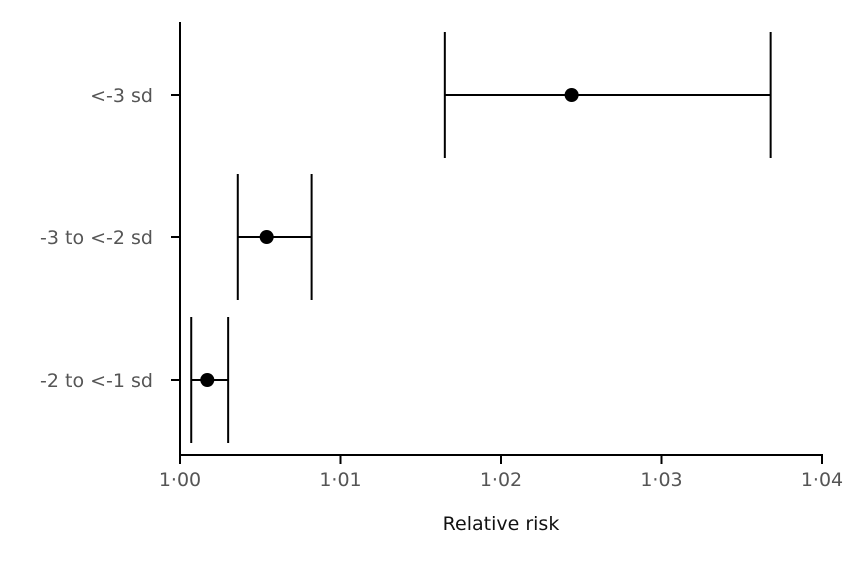 This screenshot has width=858, height=566. Describe the element at coordinates (121, 96) in the screenshot. I see `y-category-label: <-3 sd` at that location.